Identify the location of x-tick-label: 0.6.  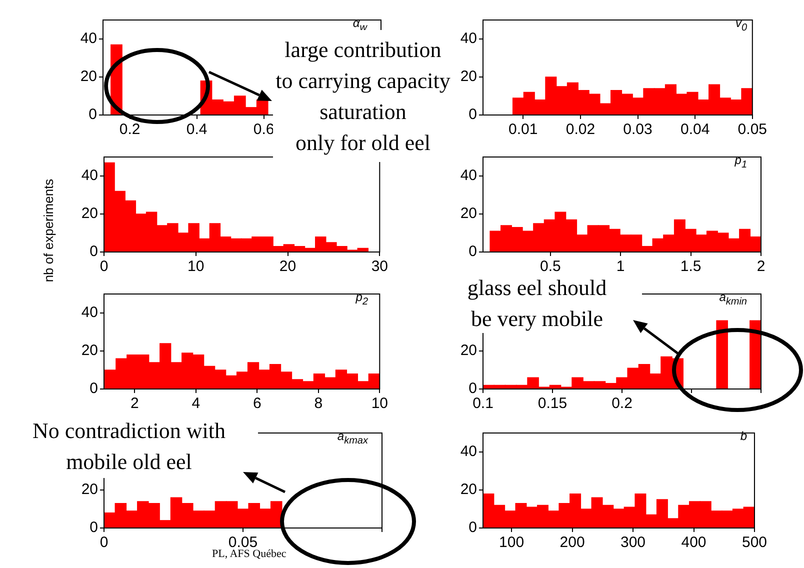
(263, 129).